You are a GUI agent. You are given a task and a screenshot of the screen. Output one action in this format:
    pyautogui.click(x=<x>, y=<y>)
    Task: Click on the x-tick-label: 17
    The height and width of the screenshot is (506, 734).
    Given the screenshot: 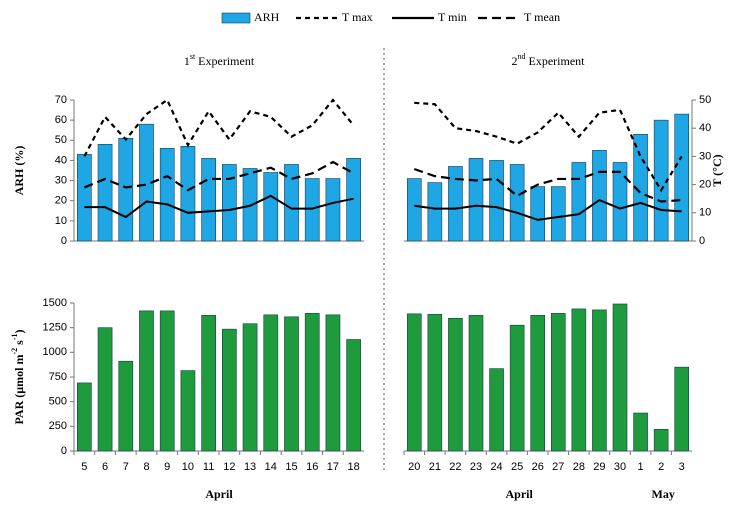 What is the action you would take?
    pyautogui.click(x=333, y=467)
    